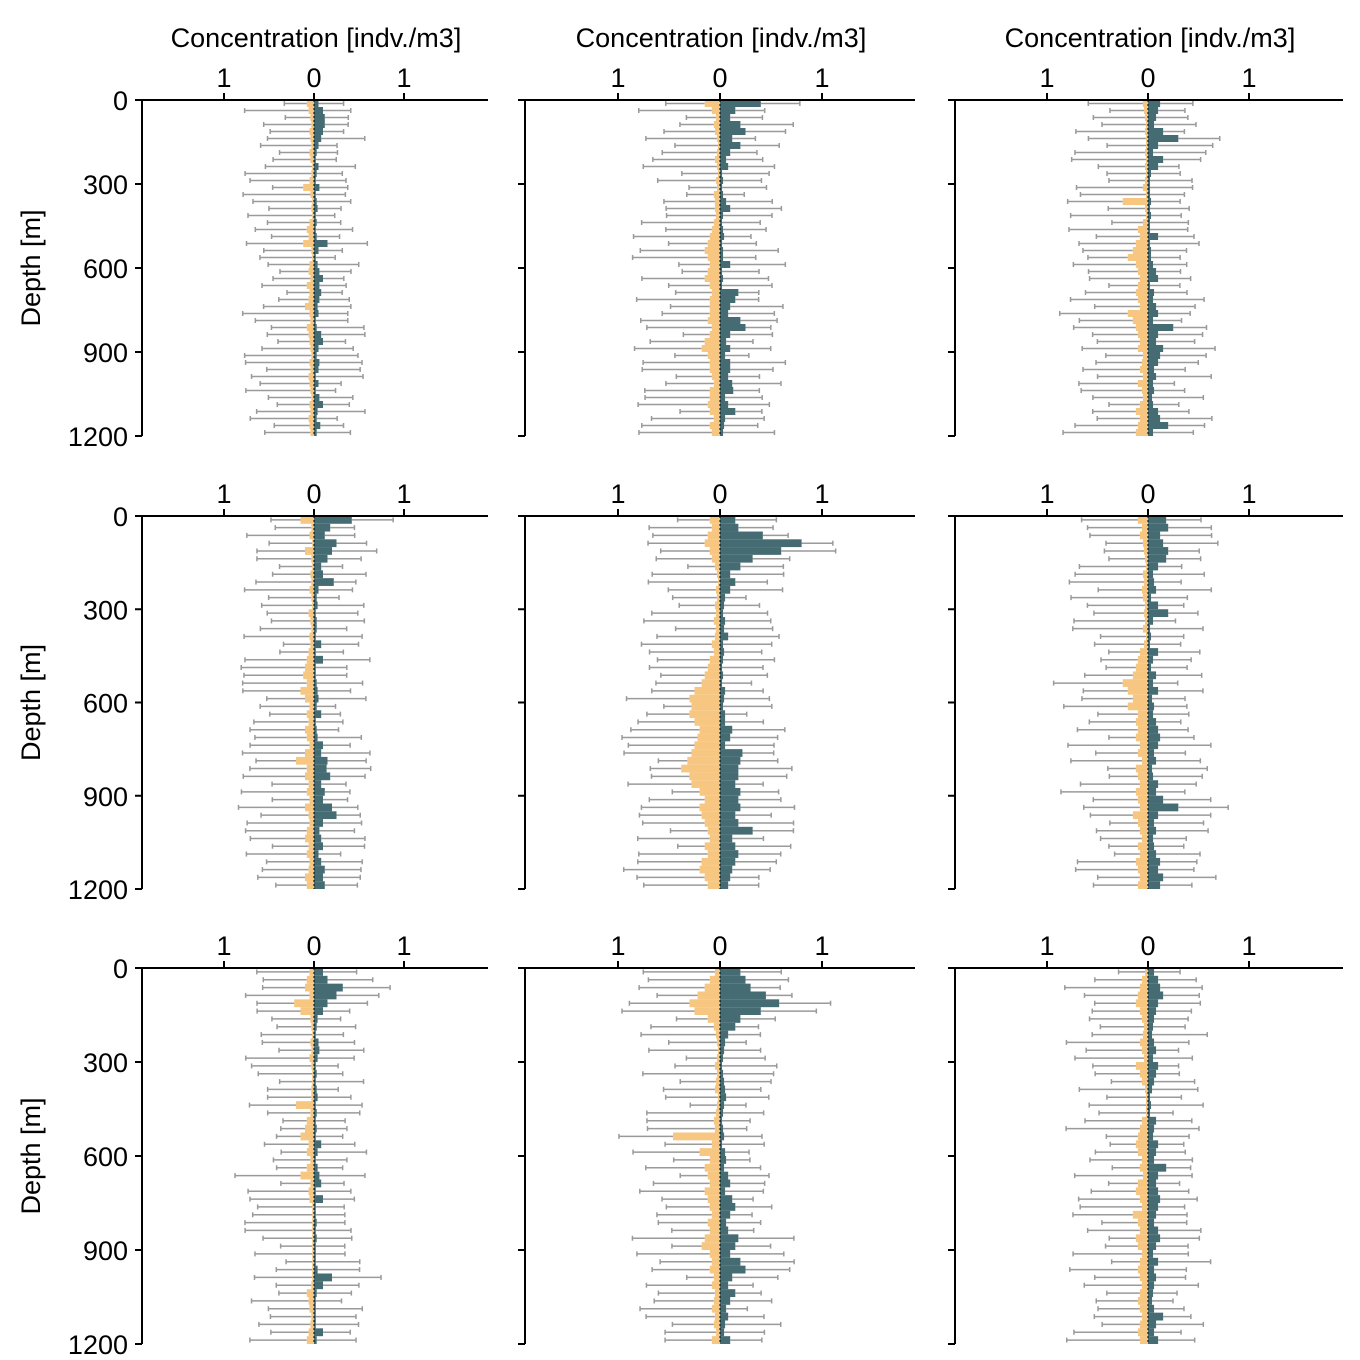  I want to click on y-tick-label: 1200, so click(98, 890).